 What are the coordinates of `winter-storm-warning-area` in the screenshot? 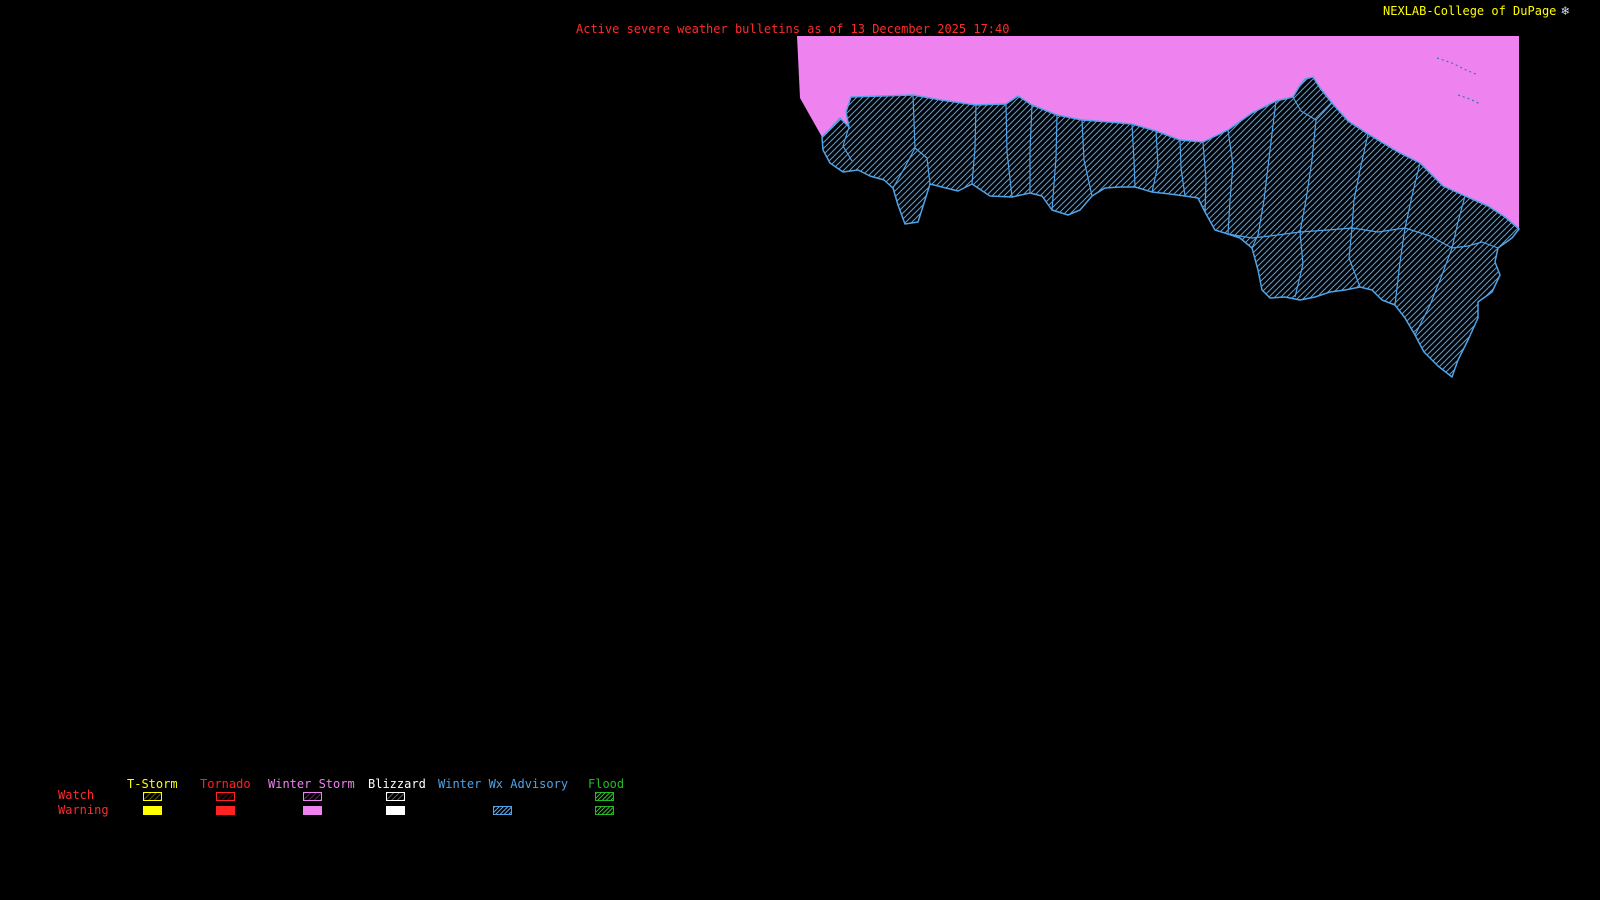 It's located at (1158, 132).